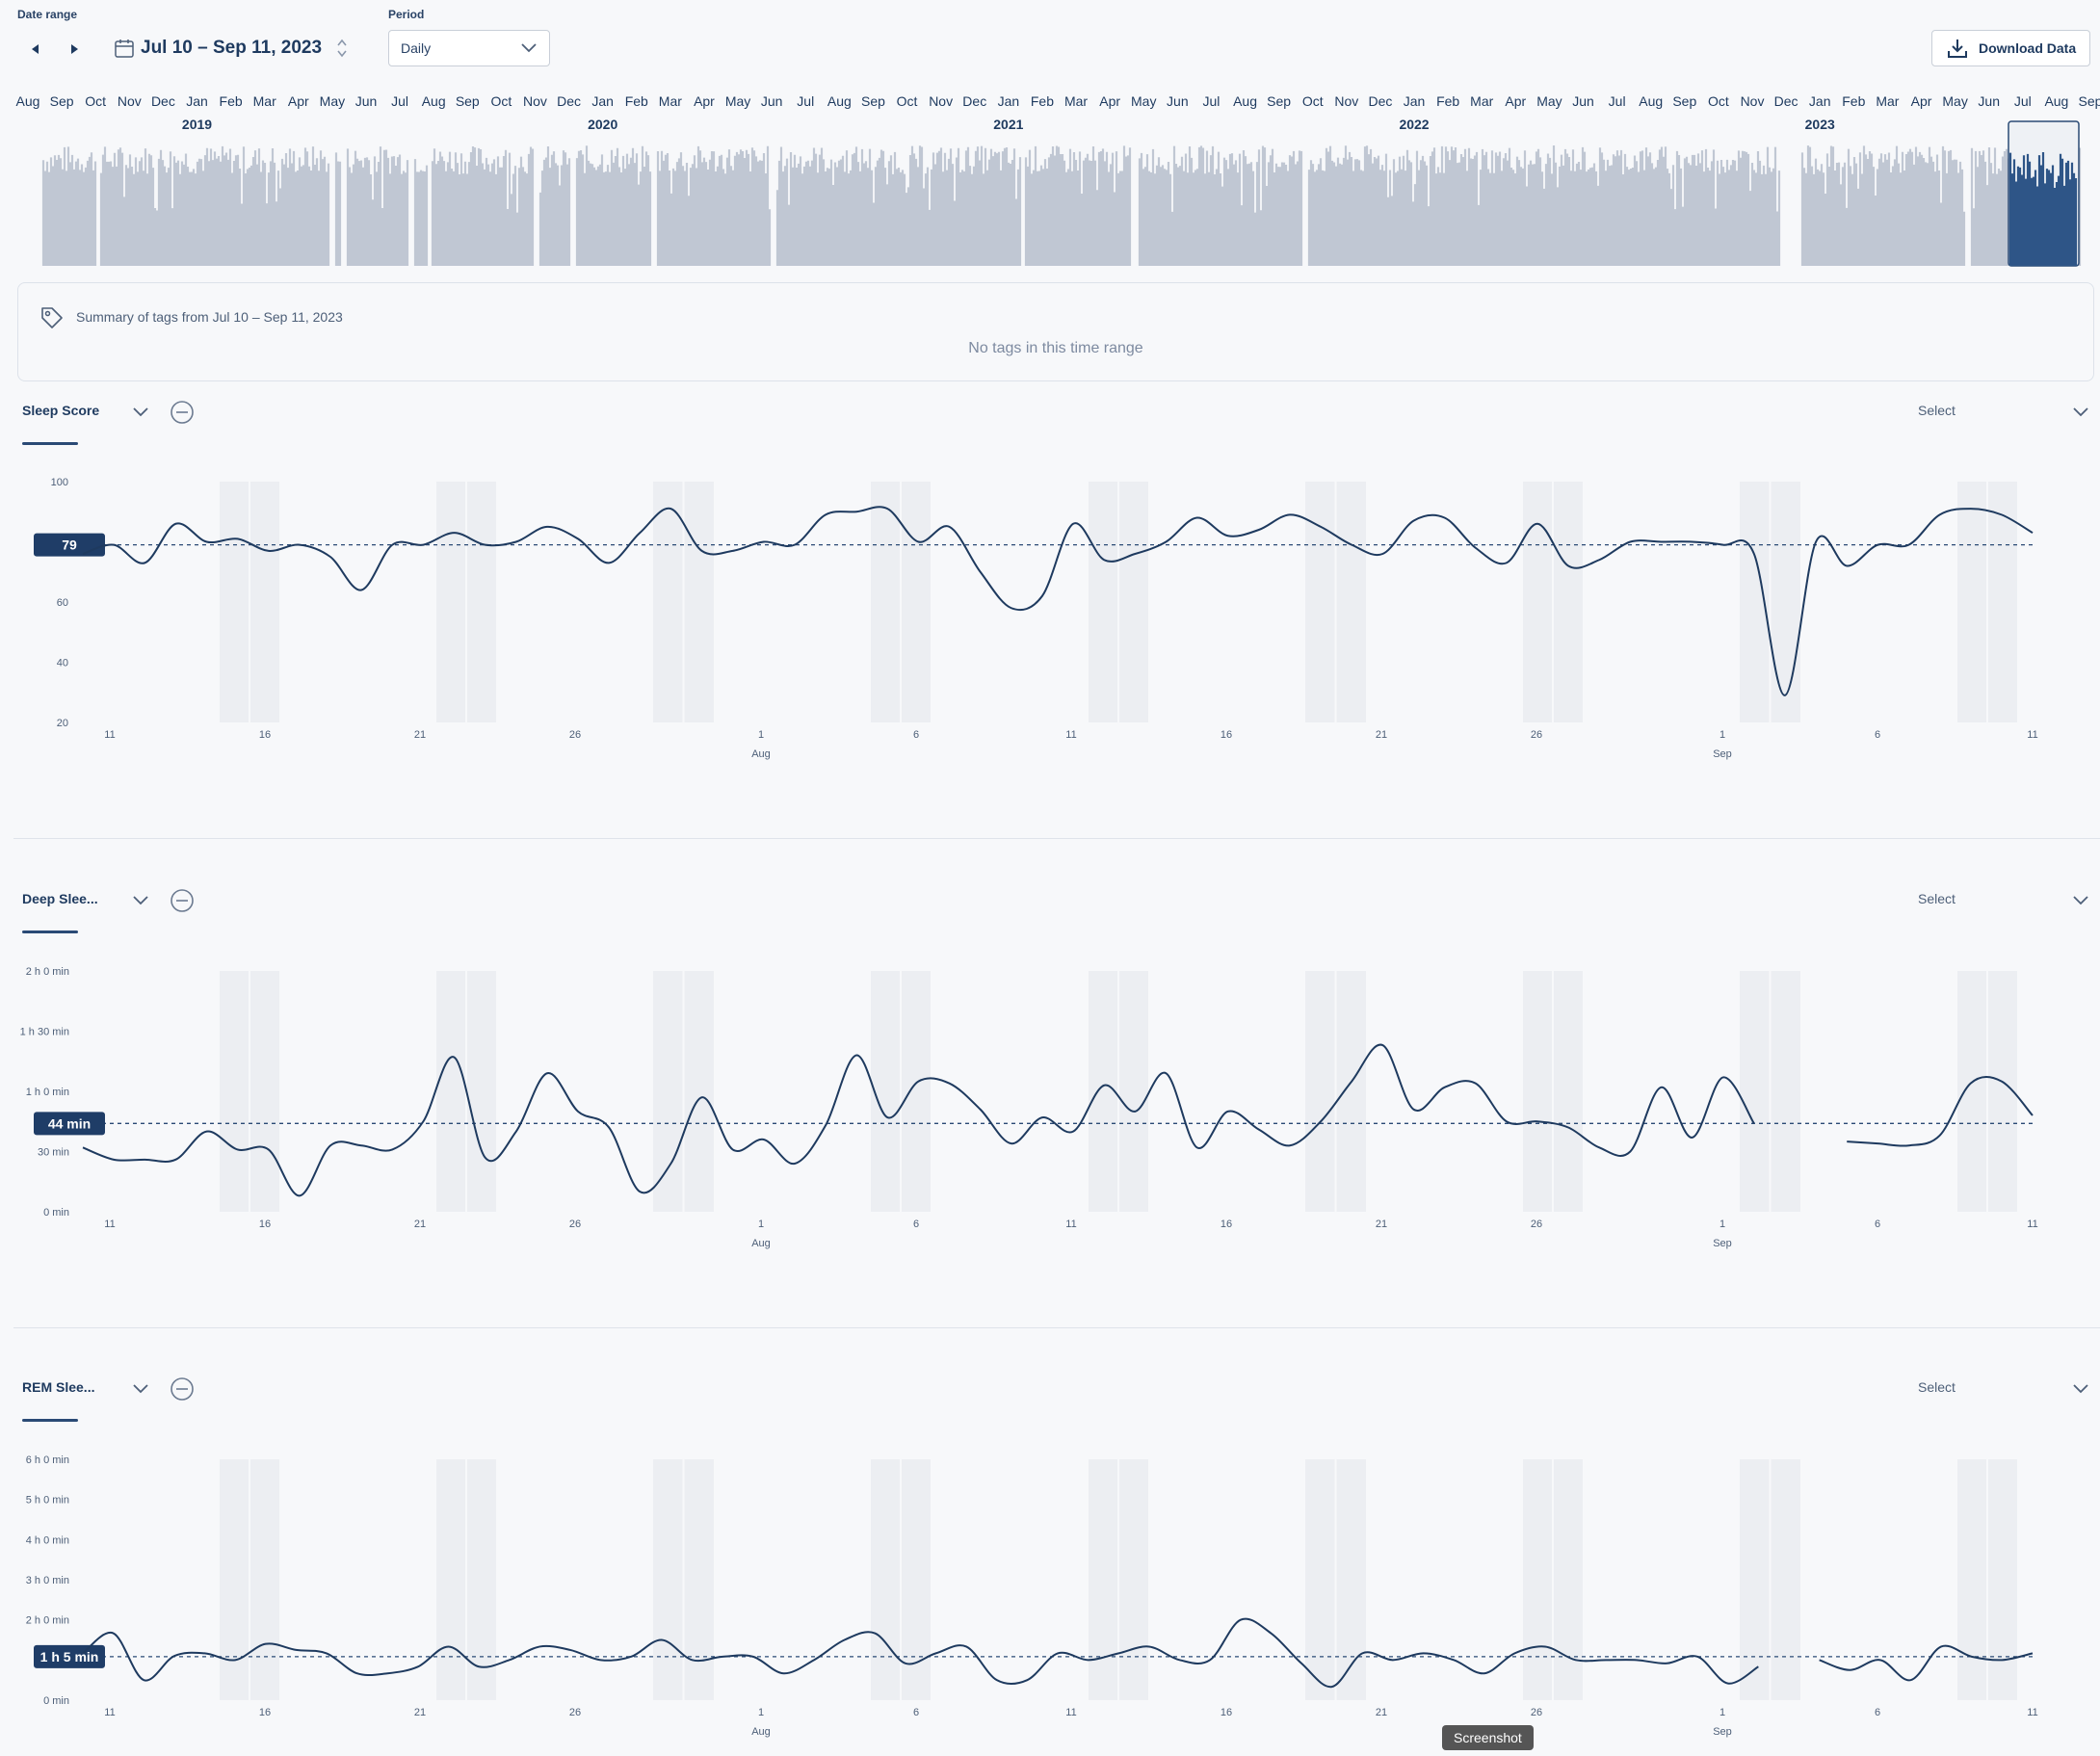 This screenshot has height=1756, width=2100. I want to click on overview-year-label: 2020, so click(602, 125).